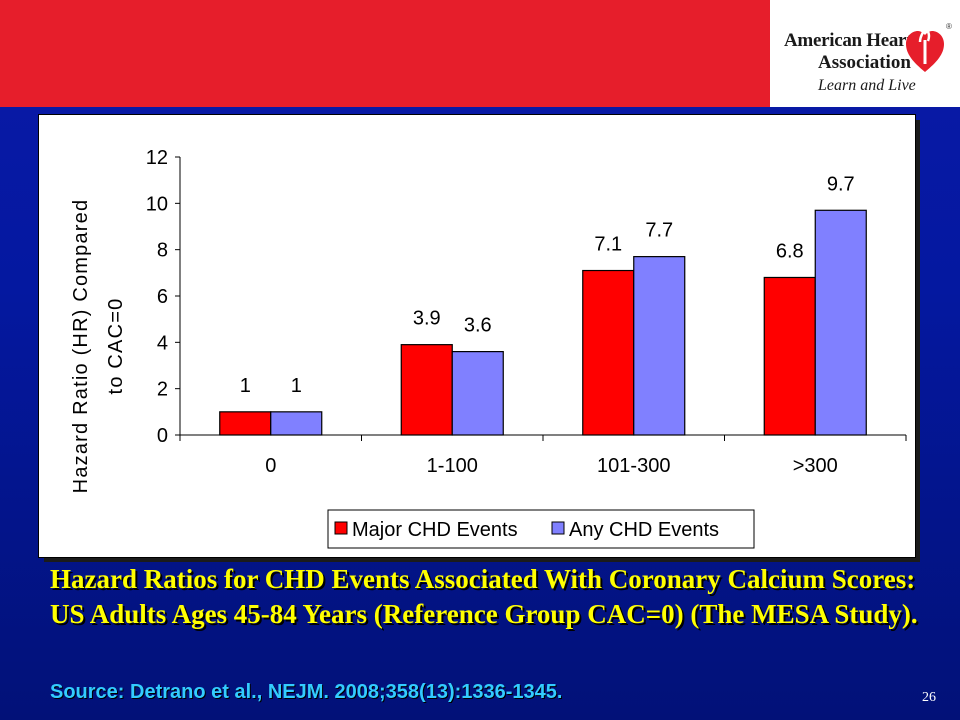 Image resolution: width=960 pixels, height=720 pixels. I want to click on chart-legend: Major CHD Events Any CHD Events, so click(541, 529).